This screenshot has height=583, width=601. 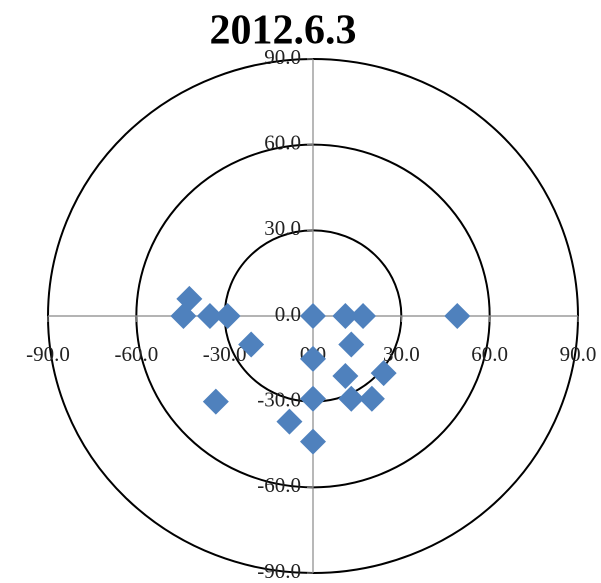 I want to click on x-tick-label: 60.0, so click(x=489, y=354).